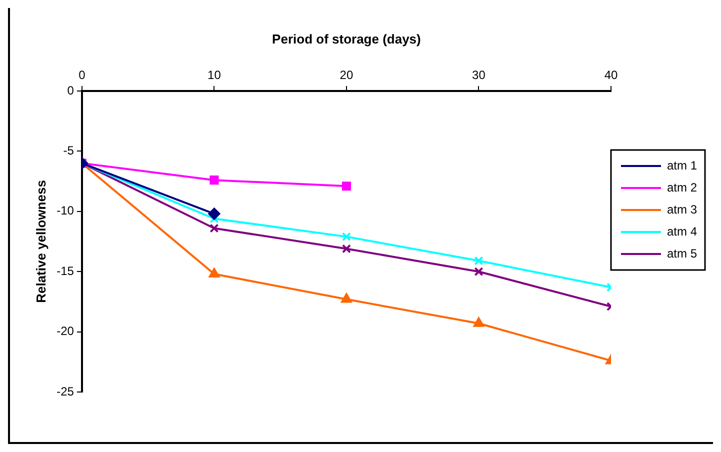 This screenshot has width=721, height=452. Describe the element at coordinates (682, 231) in the screenshot. I see `legend-label: atm 4` at that location.